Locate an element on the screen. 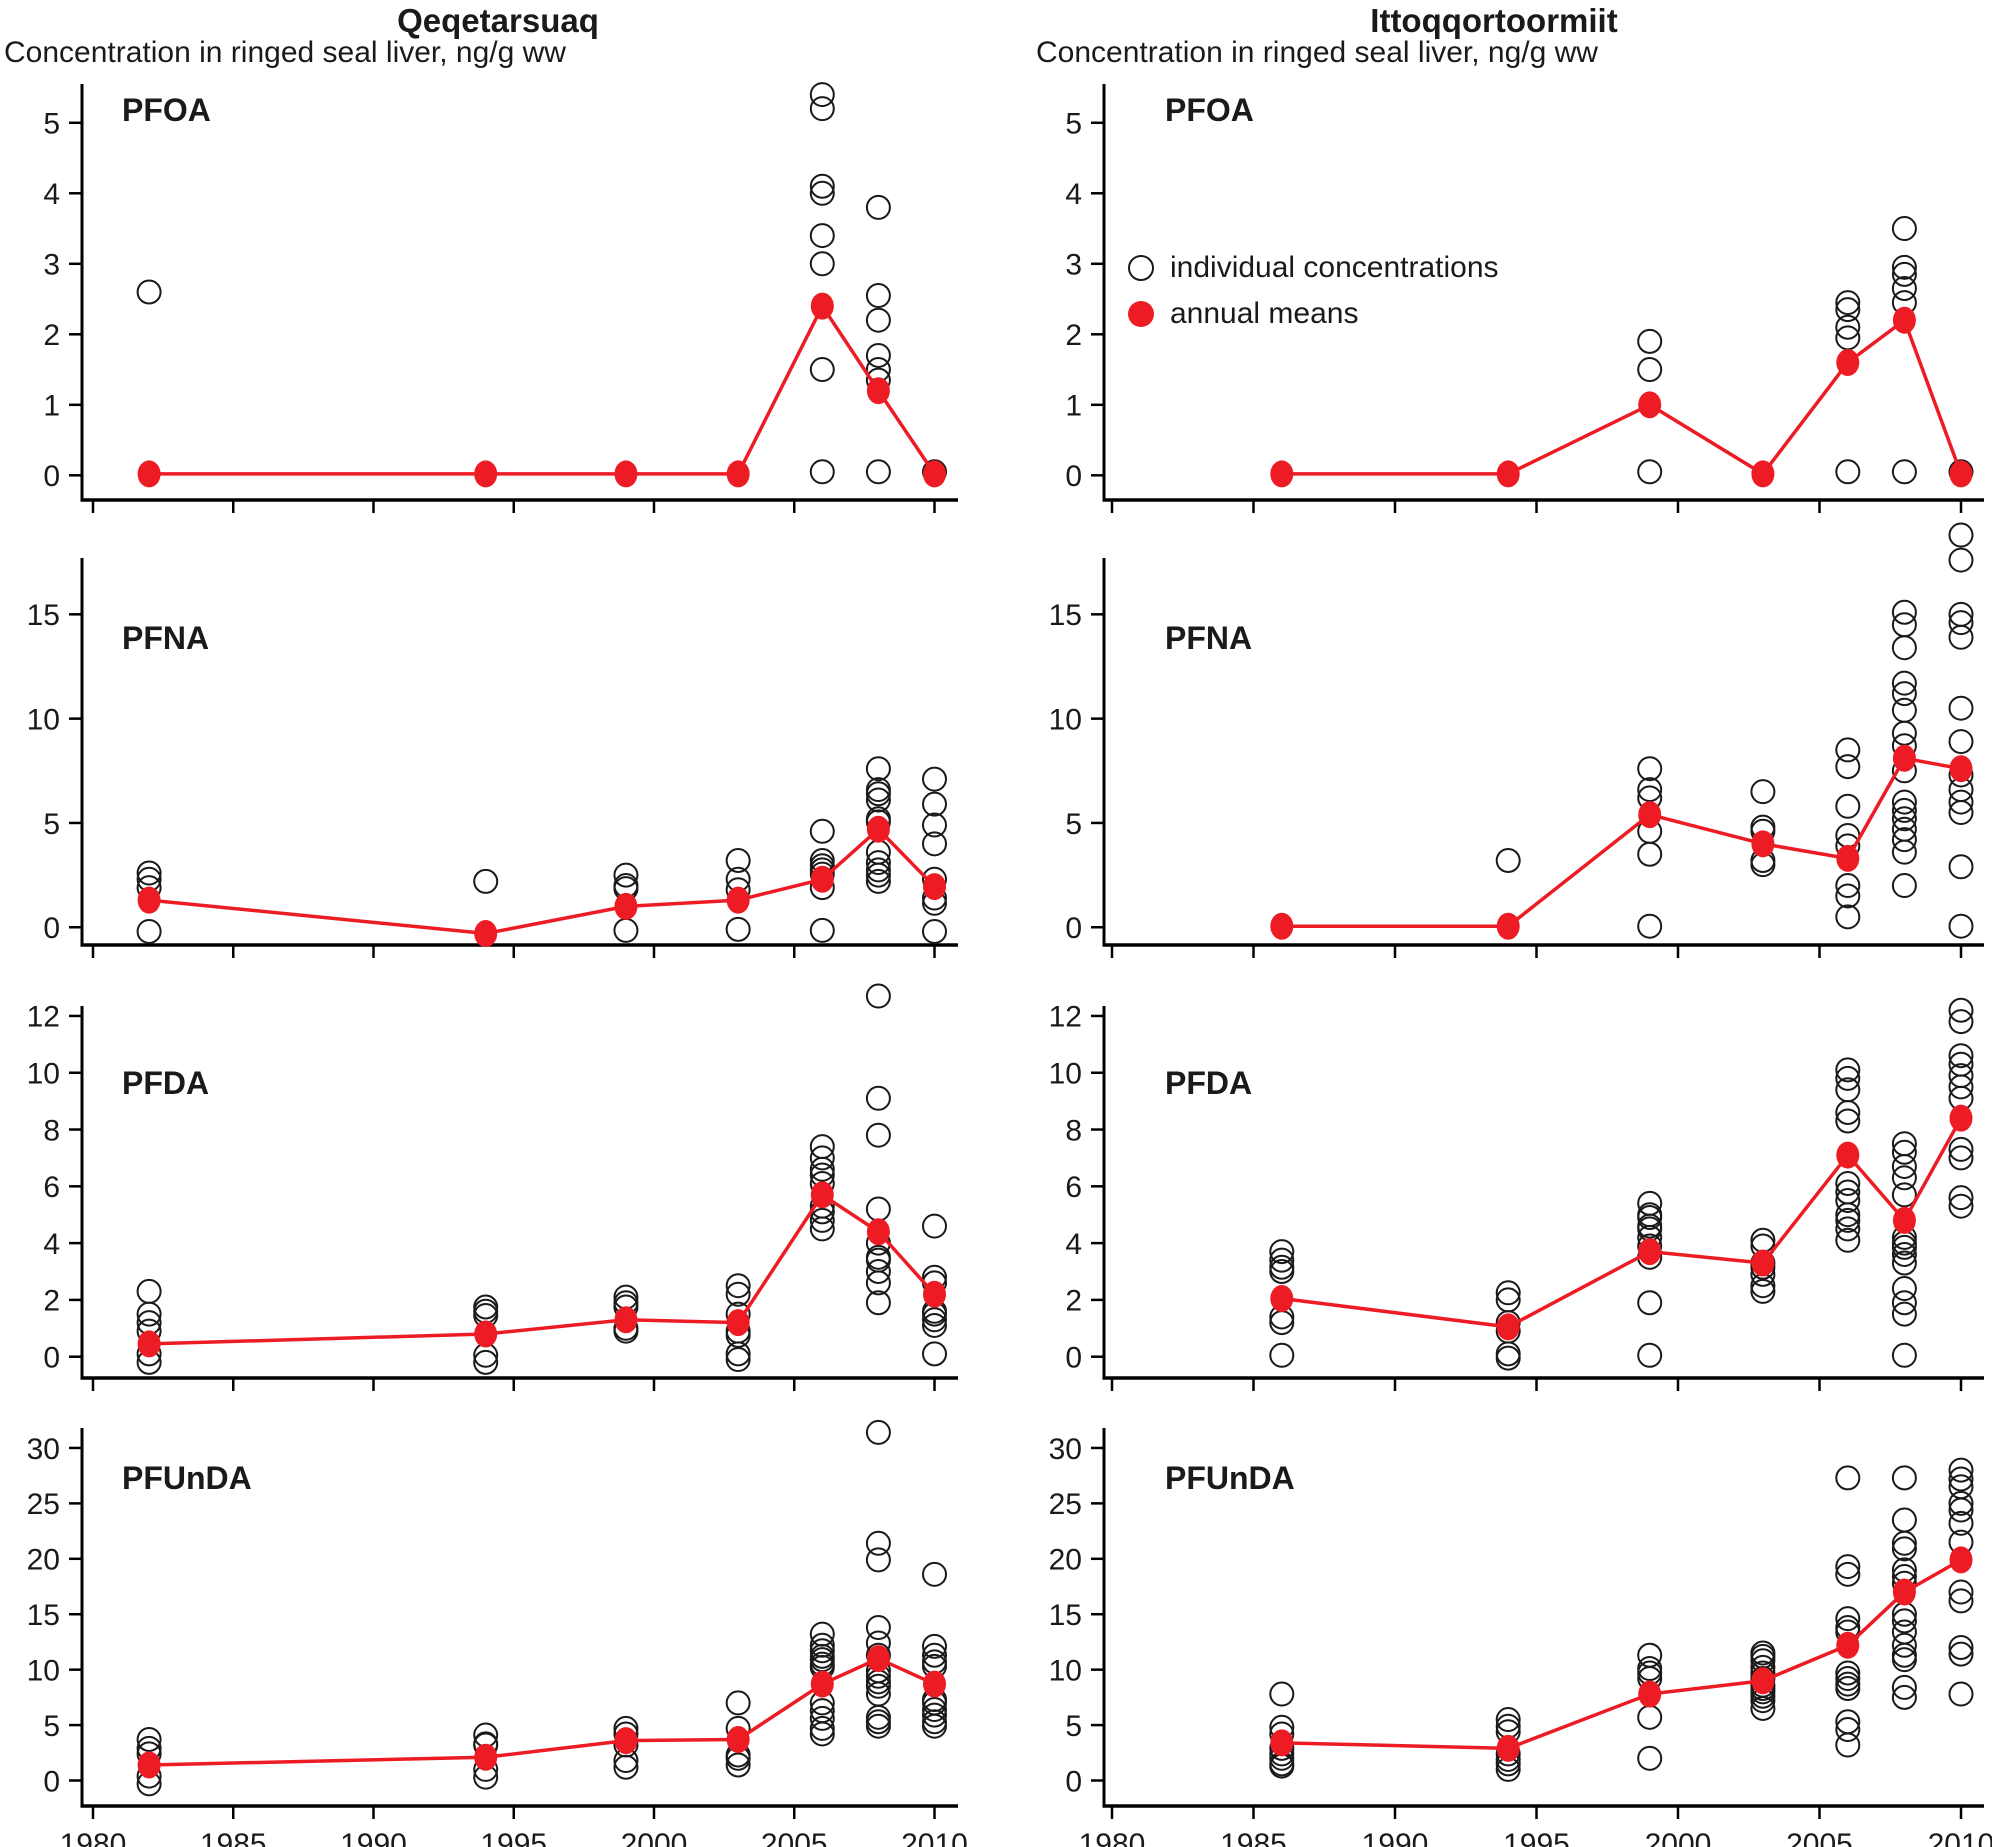 This screenshot has width=1992, height=1847. panel-label-q-pfunda: PFUnDA is located at coordinates (187, 1478).